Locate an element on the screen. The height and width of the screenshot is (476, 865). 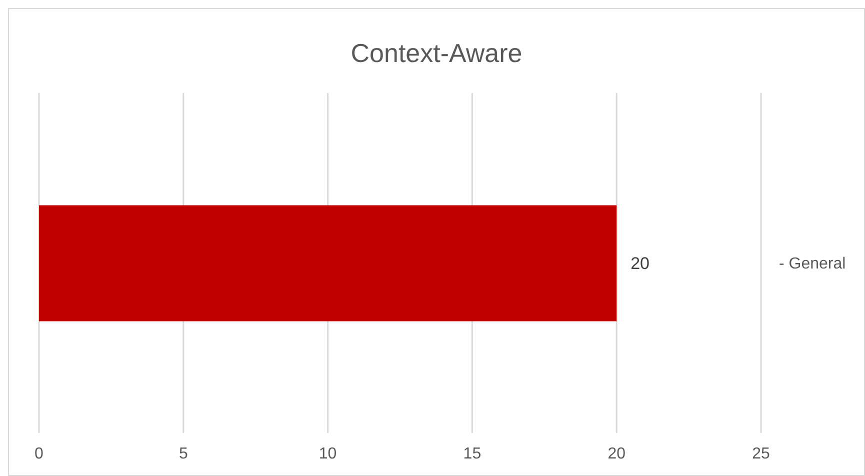
y-tick-label: - General is located at coordinates (812, 264).